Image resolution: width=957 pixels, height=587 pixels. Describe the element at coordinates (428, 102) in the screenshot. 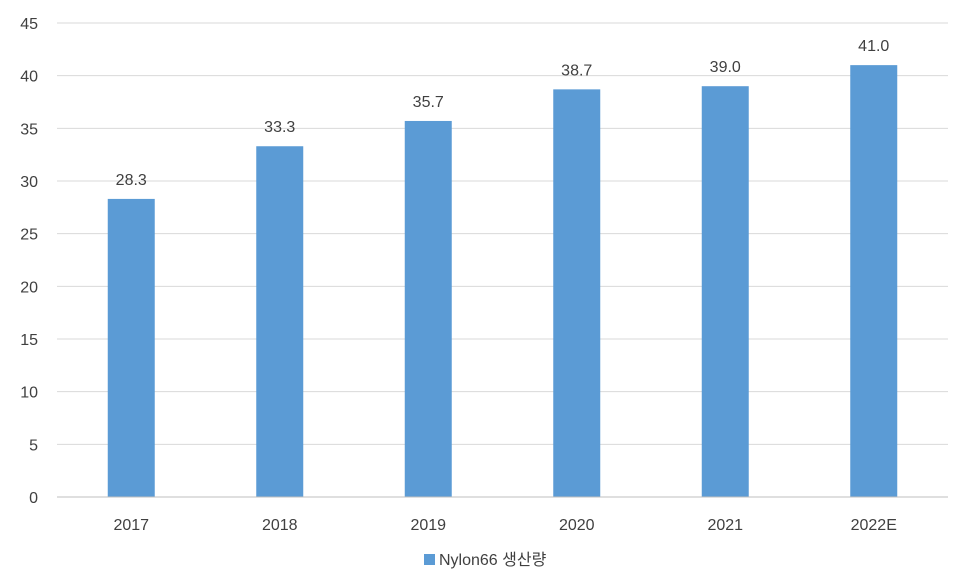

I see `data-label: 35.7` at that location.